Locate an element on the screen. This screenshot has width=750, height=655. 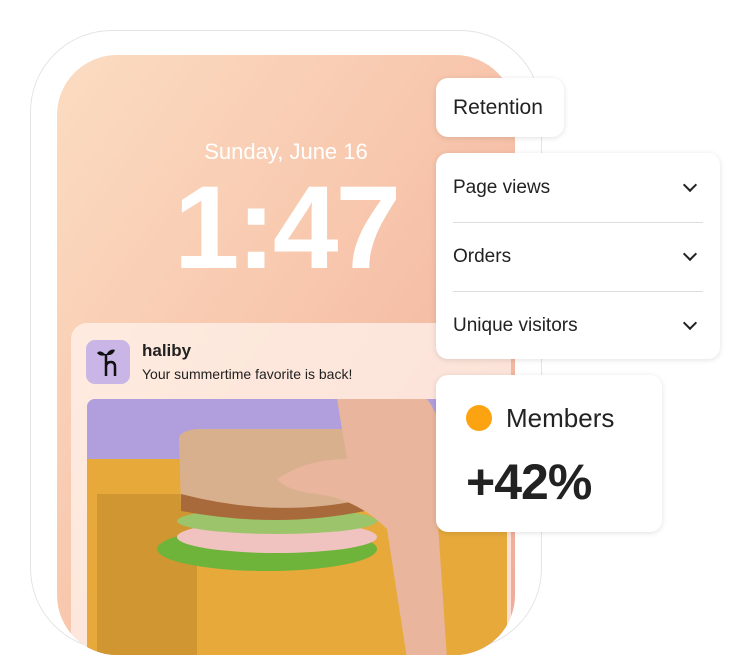
sprout-icon is located at coordinates (107, 362).